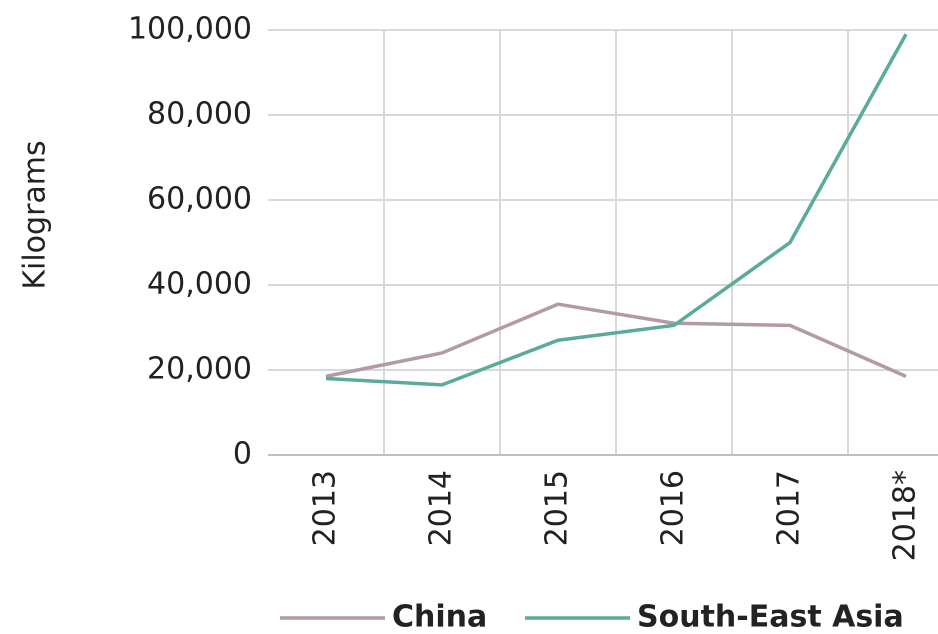 This screenshot has height=634, width=938. I want to click on x-tick-label: 2015, so click(557, 508).